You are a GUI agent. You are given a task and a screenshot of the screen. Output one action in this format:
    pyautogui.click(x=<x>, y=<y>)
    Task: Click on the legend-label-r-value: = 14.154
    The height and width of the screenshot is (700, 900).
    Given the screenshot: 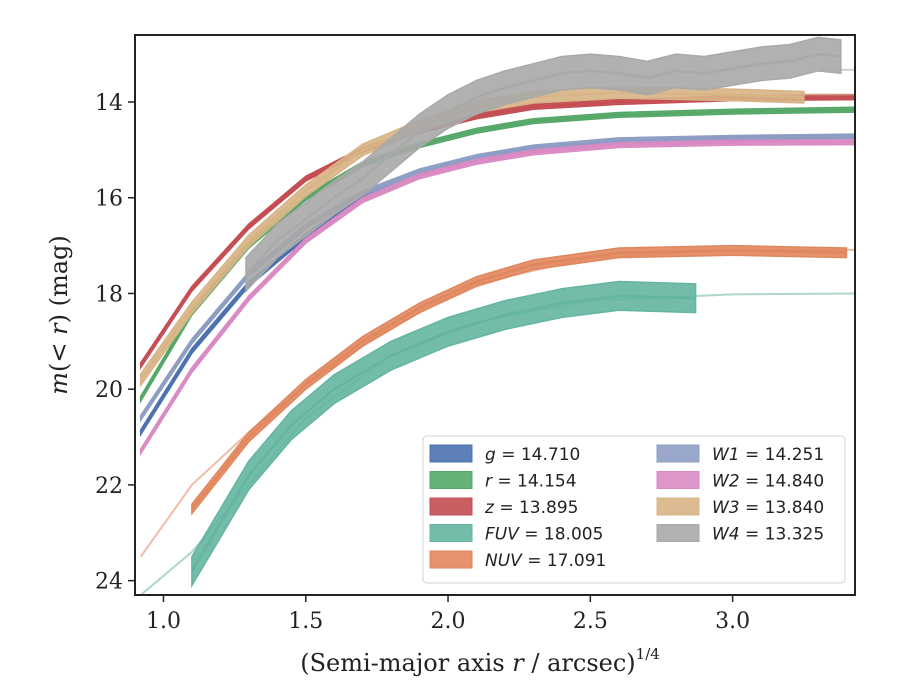 What is the action you would take?
    pyautogui.click(x=534, y=482)
    